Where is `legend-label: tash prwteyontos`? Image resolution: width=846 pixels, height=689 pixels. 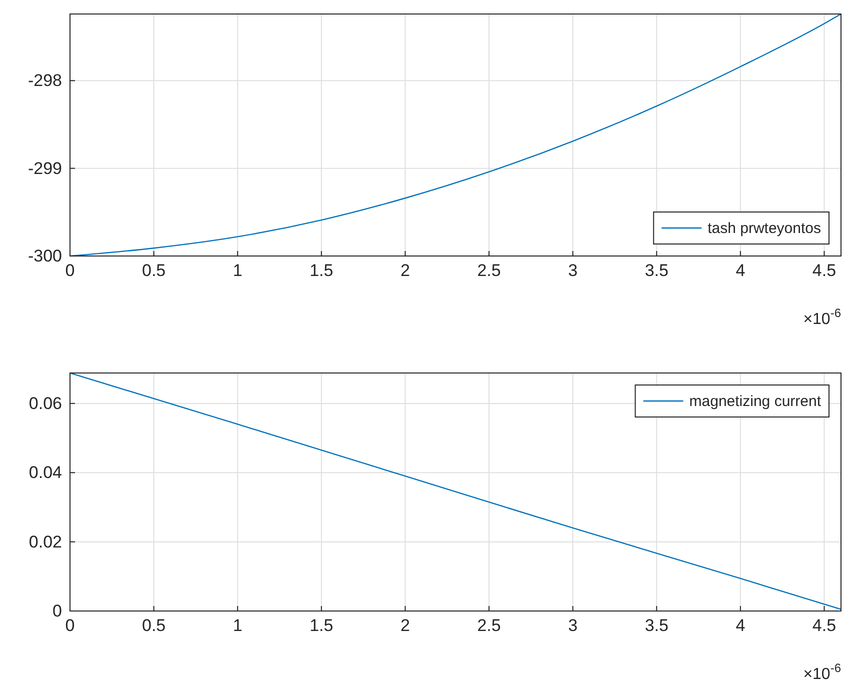 legend-label: tash prwteyontos is located at coordinates (764, 228).